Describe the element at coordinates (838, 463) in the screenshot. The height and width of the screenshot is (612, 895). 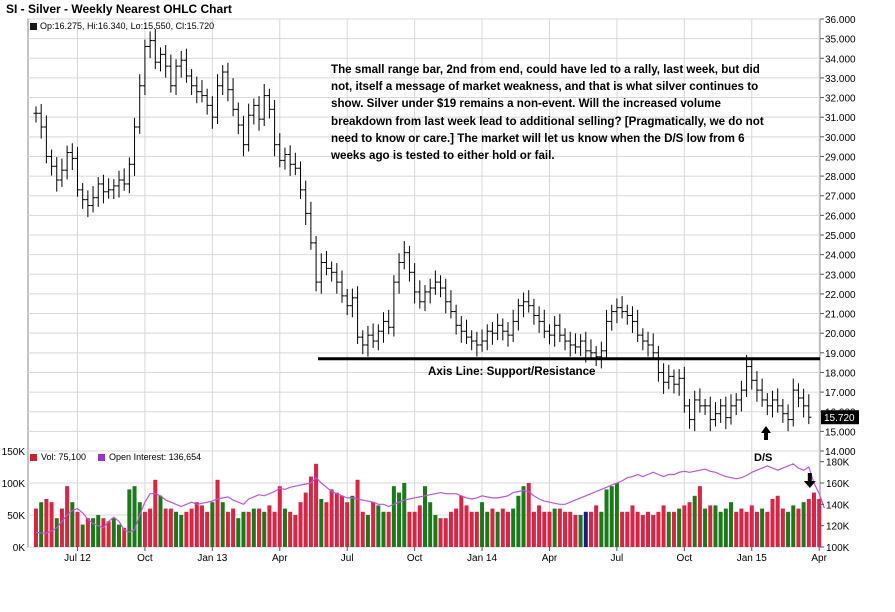
I see `open-interest-tick-label: 180K` at that location.